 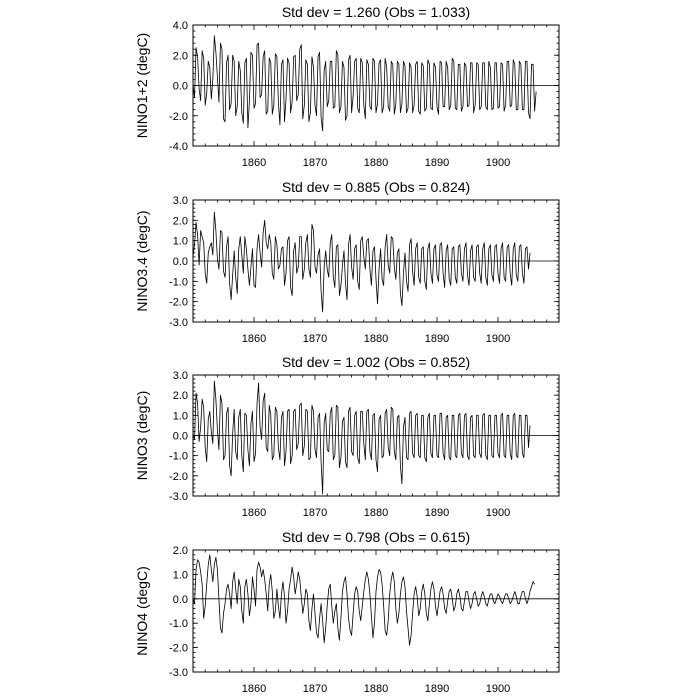 What do you see at coordinates (142, 260) in the screenshot?
I see `y-axis-label: NINO3.4 (degC)` at bounding box center [142, 260].